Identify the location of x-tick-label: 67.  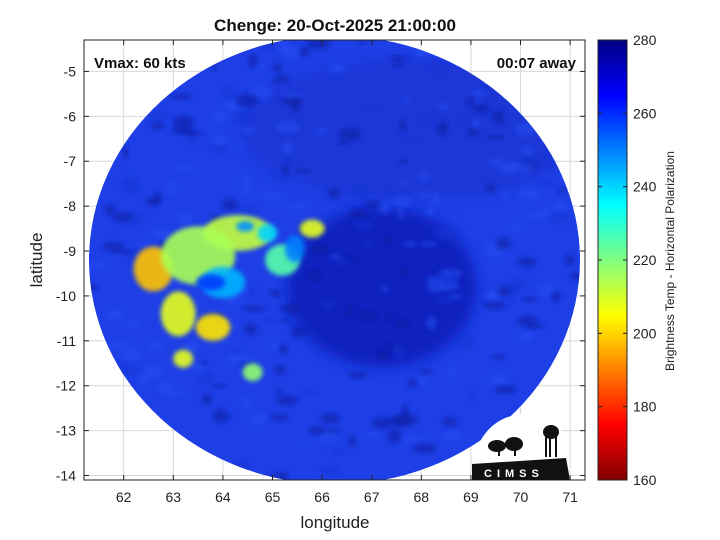
(372, 497).